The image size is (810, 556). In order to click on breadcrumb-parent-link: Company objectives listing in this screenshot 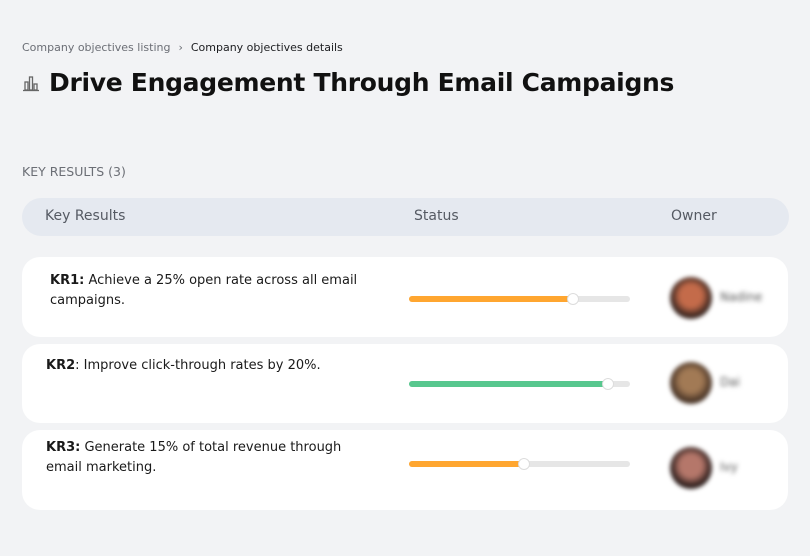, I will do `click(96, 47)`.